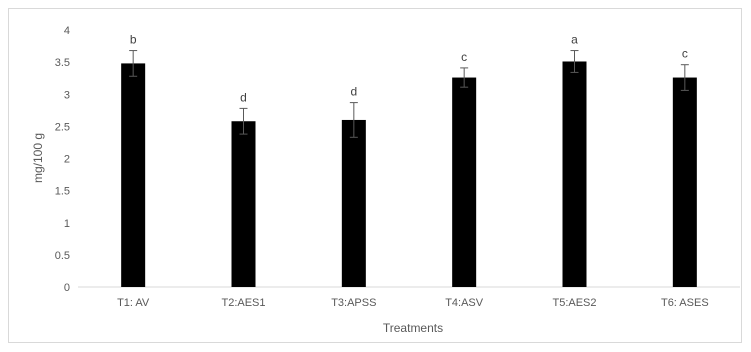  Describe the element at coordinates (574, 303) in the screenshot. I see `x-tick-label: T5:AES2` at that location.